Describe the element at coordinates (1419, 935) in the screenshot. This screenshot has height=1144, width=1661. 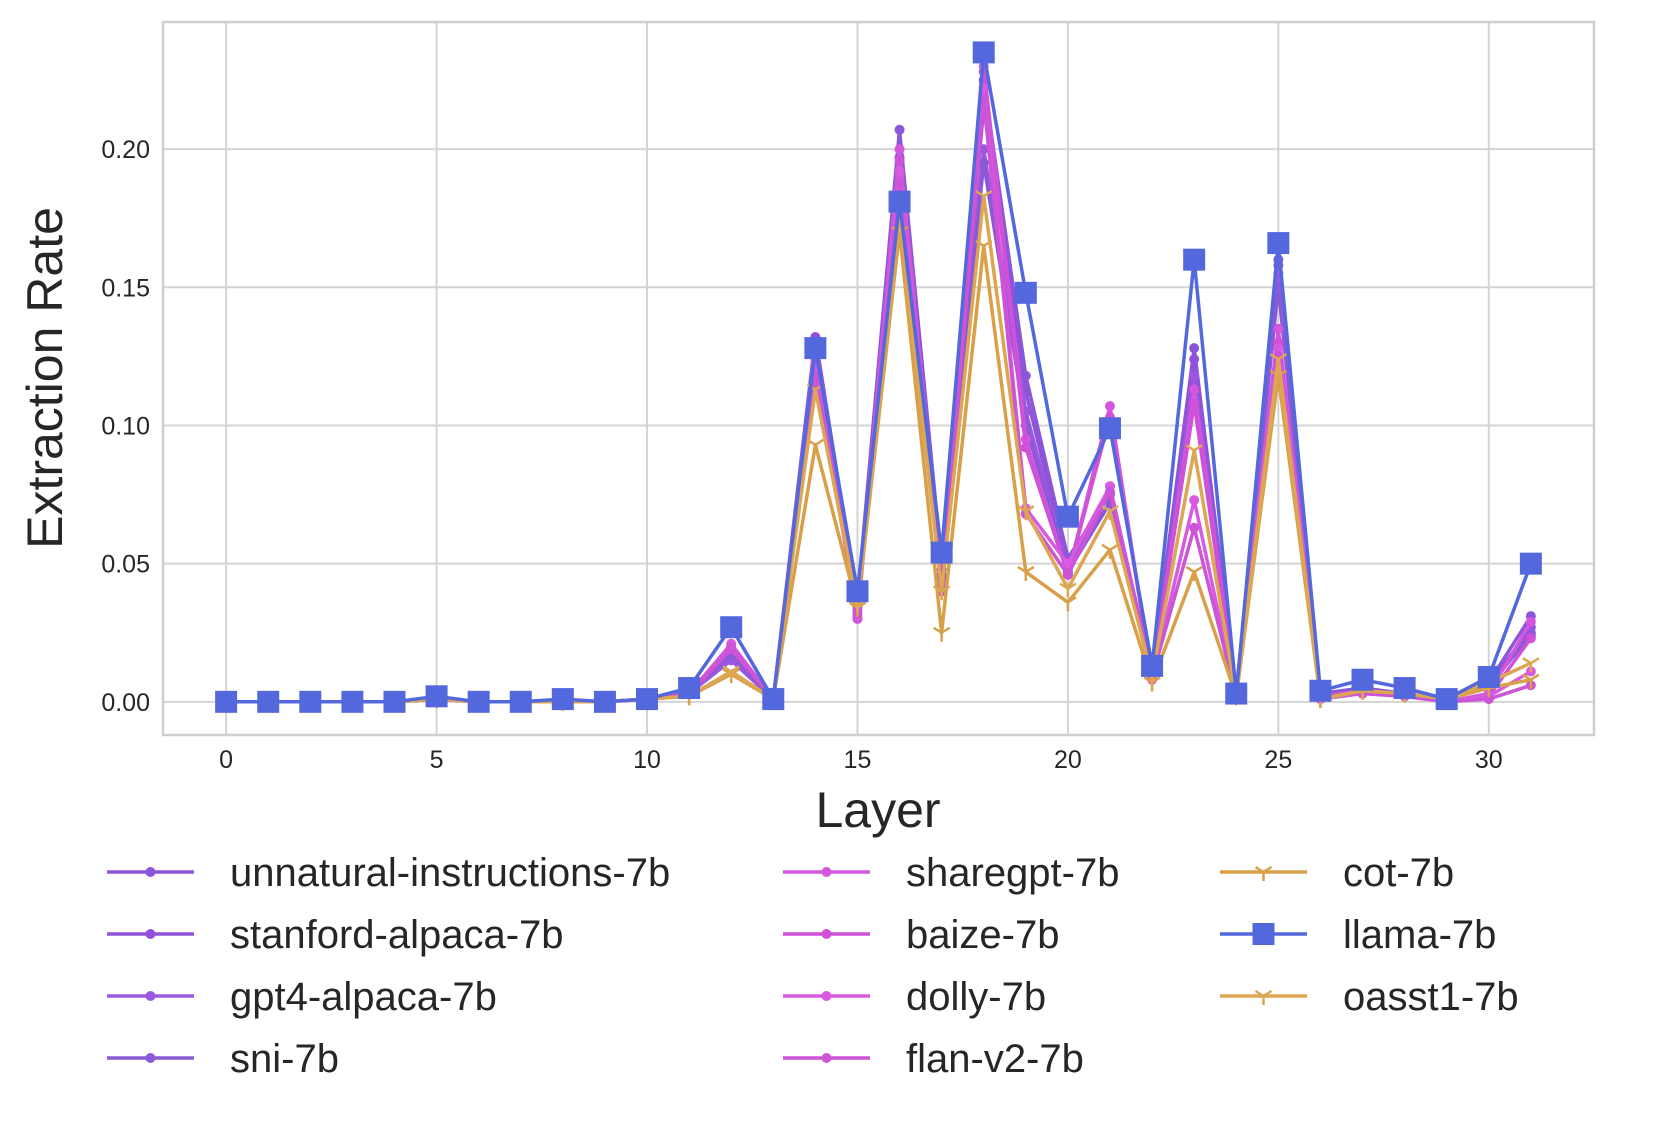
I see `legend-label: llama-7b` at that location.